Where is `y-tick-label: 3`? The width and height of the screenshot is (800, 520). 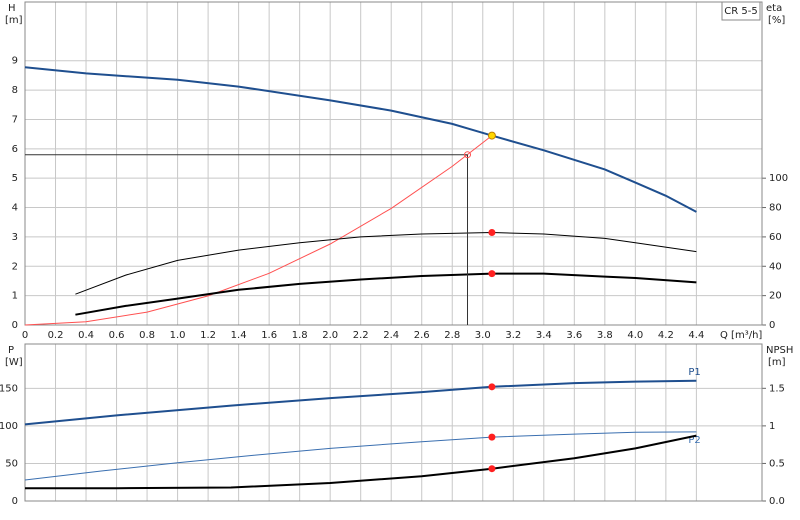 y-tick-label: 3 is located at coordinates (15, 237).